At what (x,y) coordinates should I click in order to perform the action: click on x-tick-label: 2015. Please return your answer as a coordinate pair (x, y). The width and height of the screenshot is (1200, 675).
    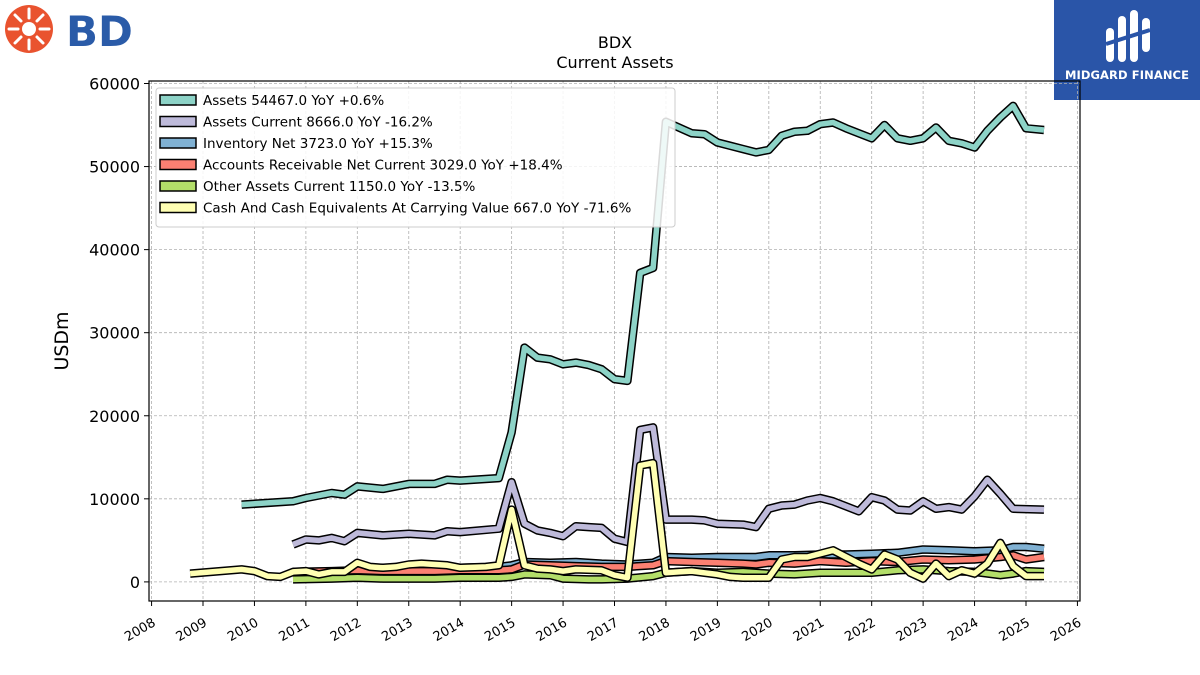
    Looking at the image, I should click on (500, 630).